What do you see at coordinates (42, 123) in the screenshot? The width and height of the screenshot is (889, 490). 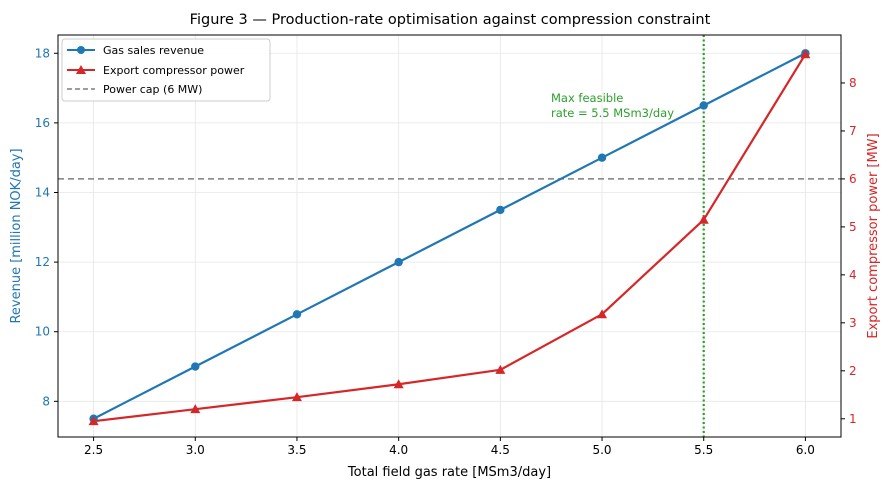 I see `y-left-tick-label: 16` at bounding box center [42, 123].